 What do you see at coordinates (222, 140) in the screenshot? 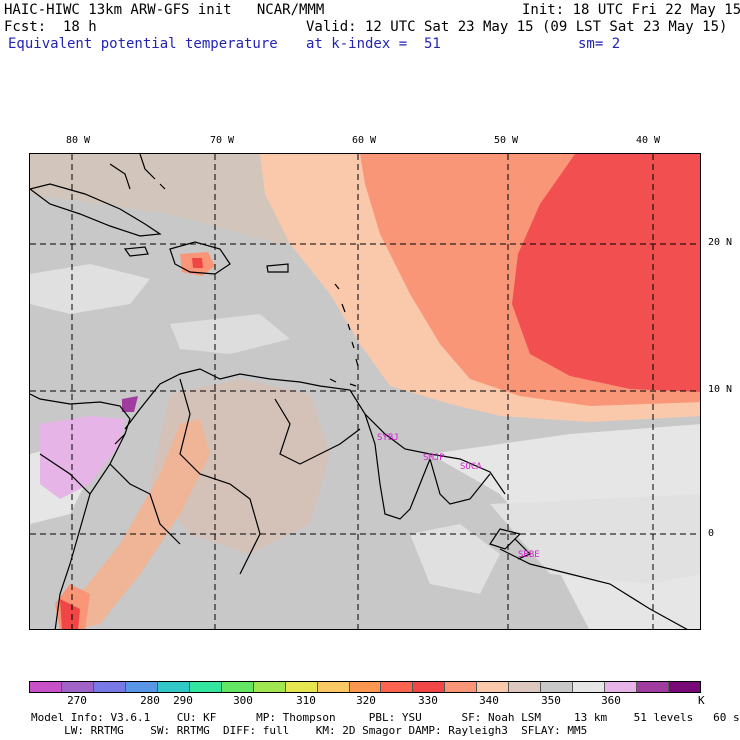
I see `lon-label-70w: 70 W` at bounding box center [222, 140].